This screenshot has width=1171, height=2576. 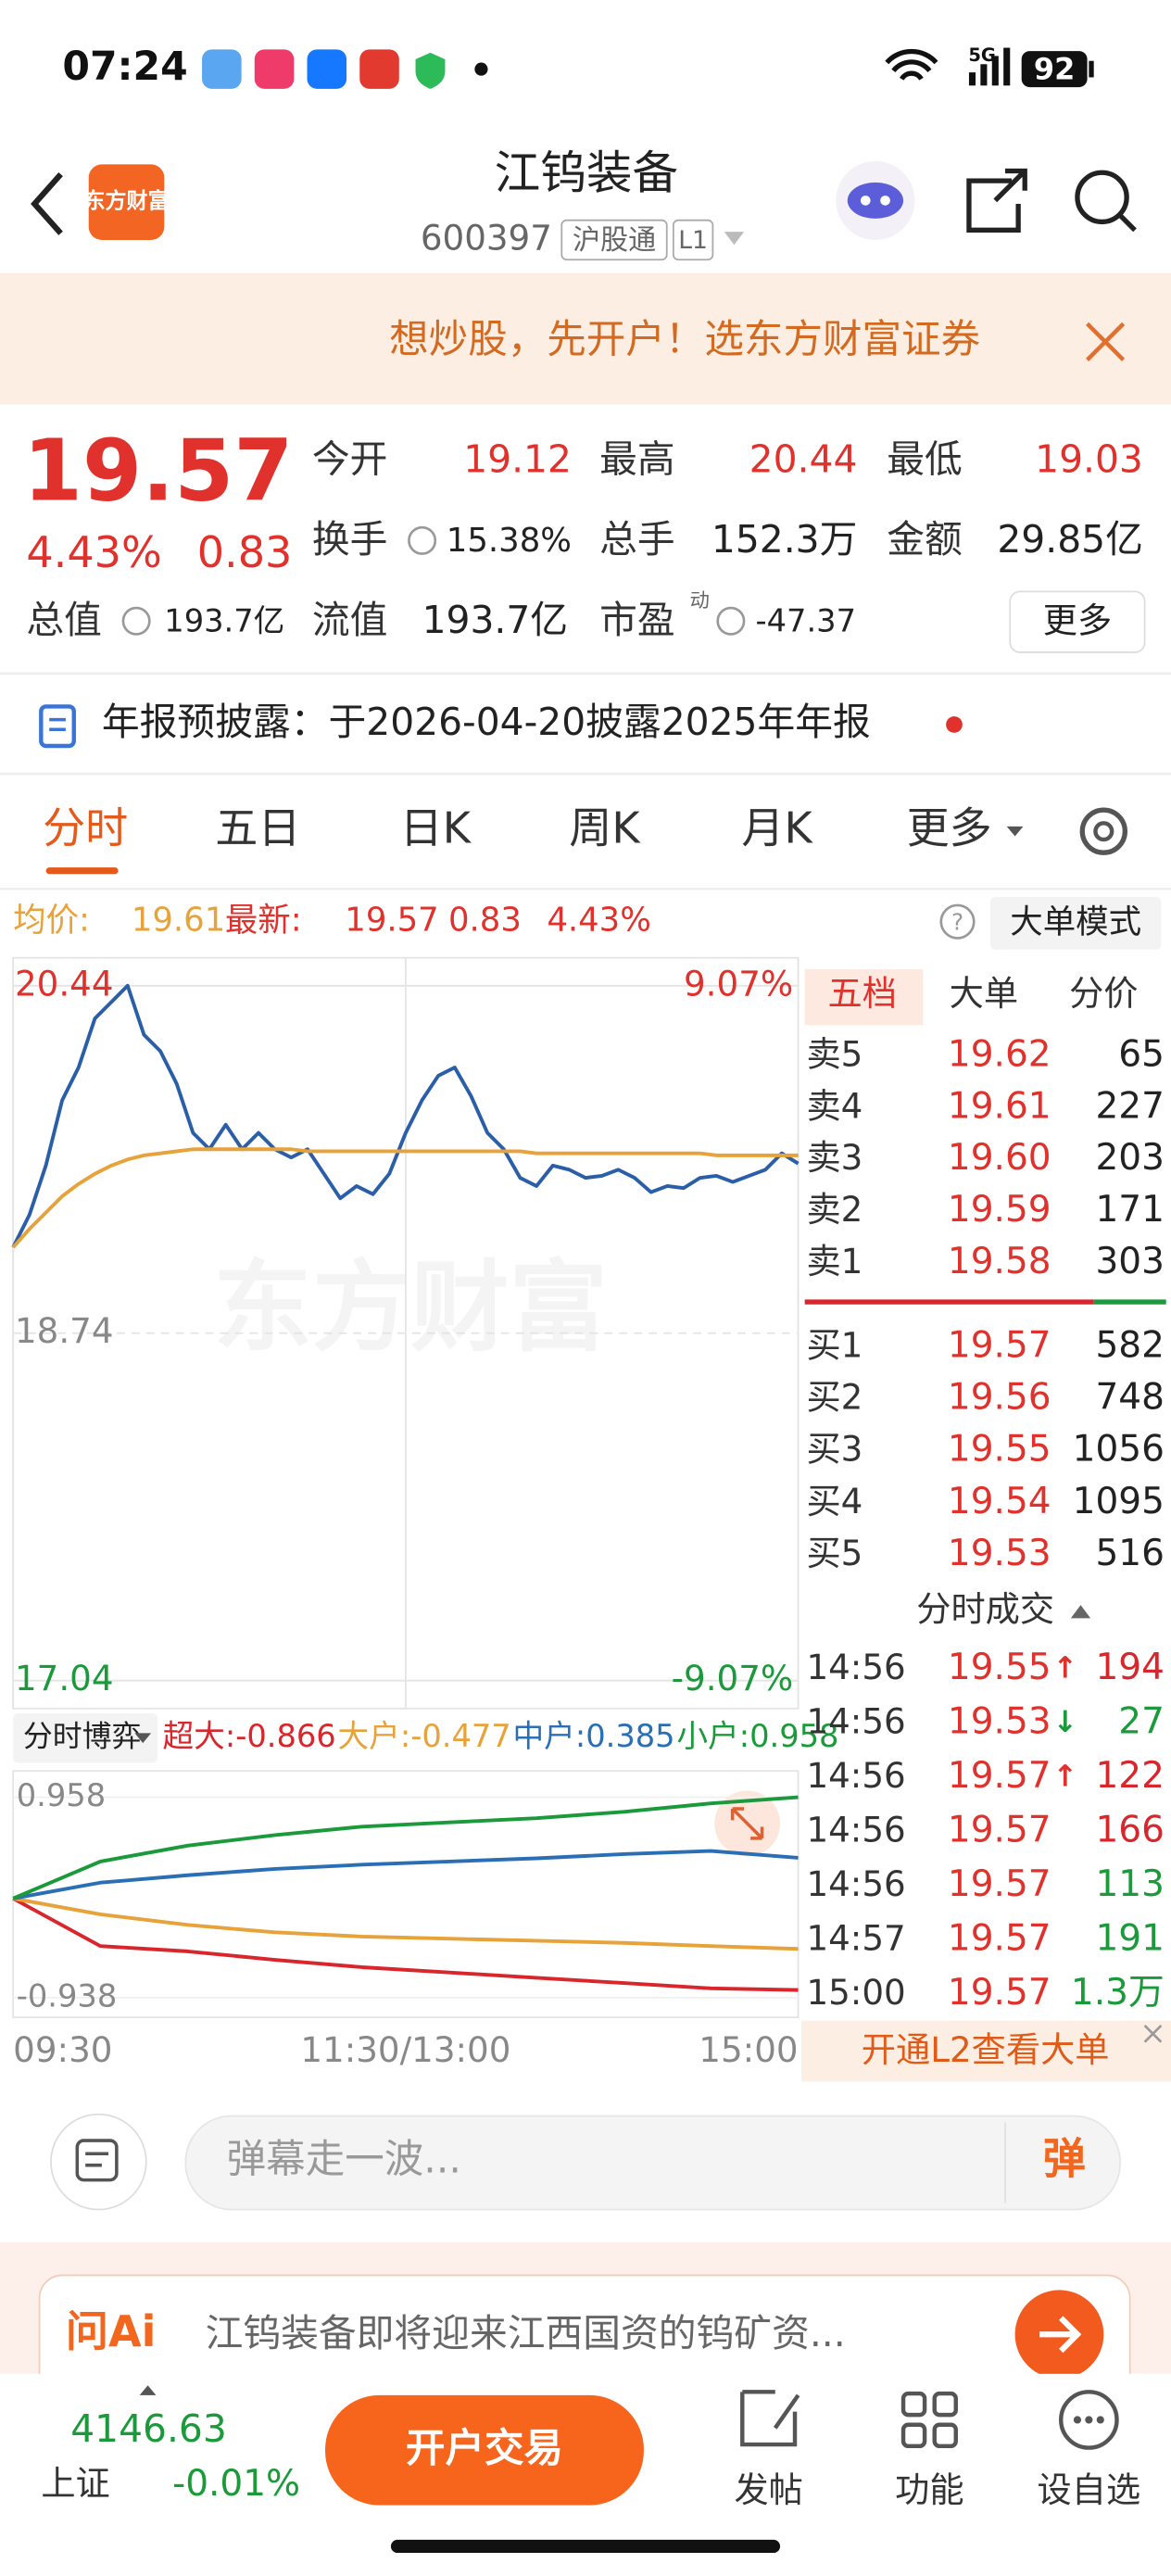 What do you see at coordinates (1103, 993) in the screenshot?
I see `book-tab: 分价` at bounding box center [1103, 993].